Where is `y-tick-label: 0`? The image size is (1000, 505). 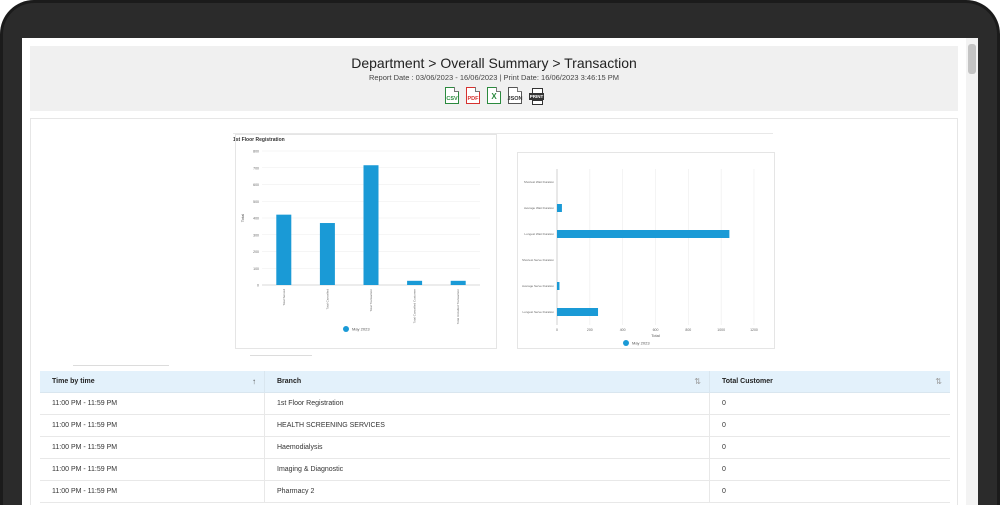 y-tick-label: 0 is located at coordinates (258, 286).